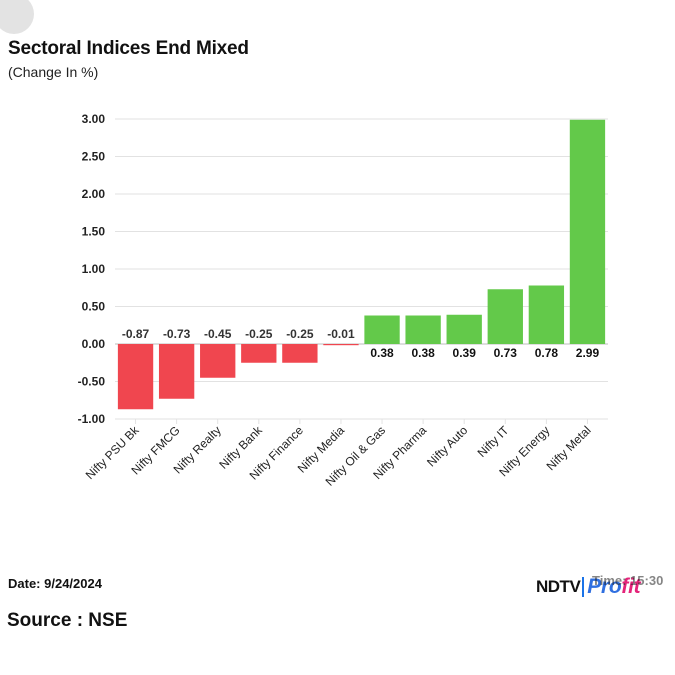 This screenshot has width=675, height=675. Describe the element at coordinates (128, 48) in the screenshot. I see `chart-title: Sectoral Indices End Mixed` at that location.